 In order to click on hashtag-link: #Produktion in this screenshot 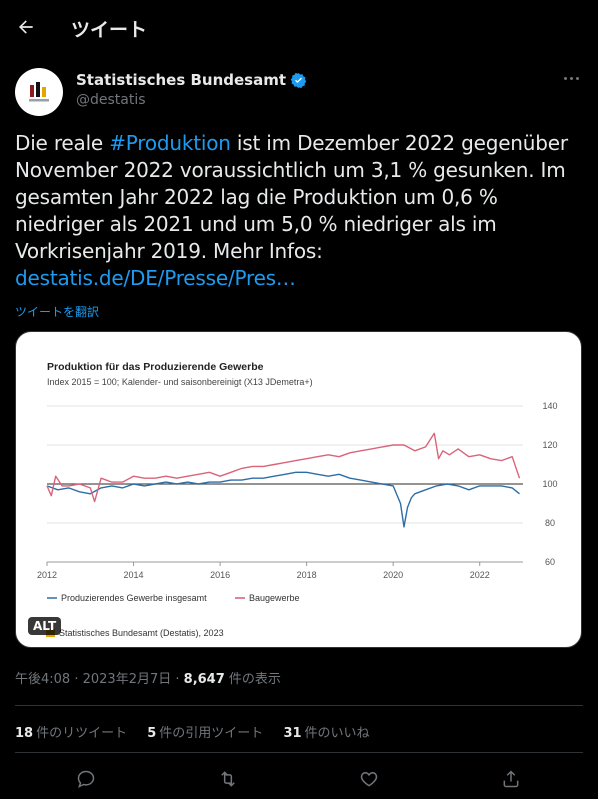, I will do `click(170, 143)`.